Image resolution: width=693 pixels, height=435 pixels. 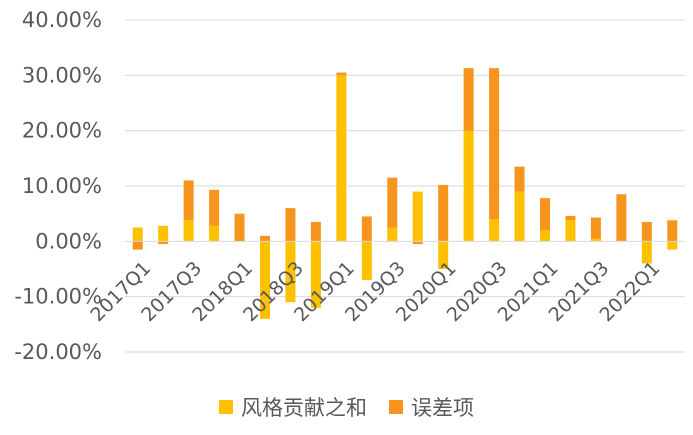 I want to click on legend-item-error: 误差项, so click(x=431, y=407).